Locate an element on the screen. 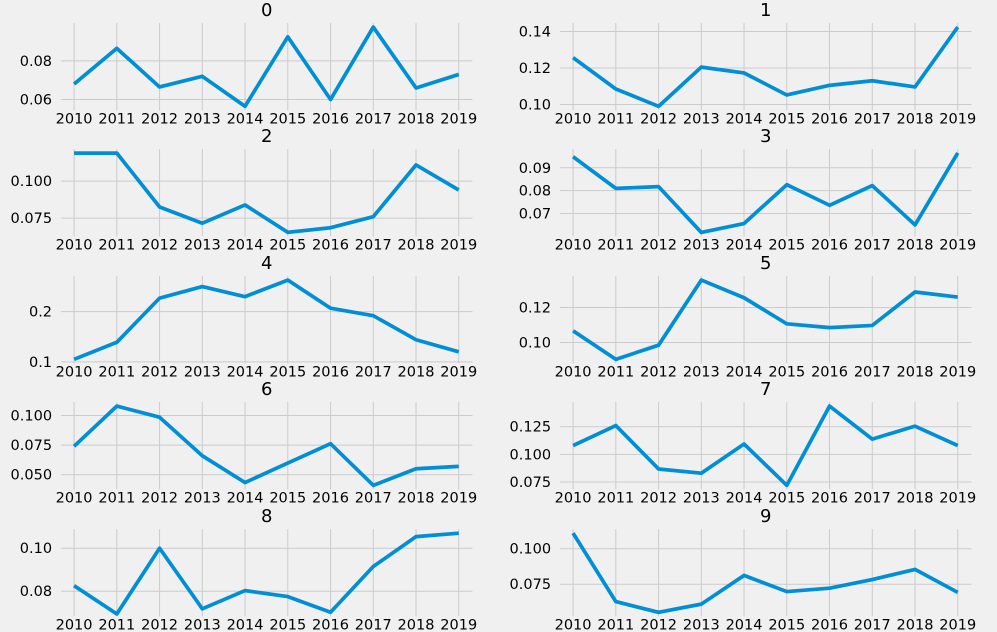 This screenshot has width=997, height=632. subplot-title: 5 is located at coordinates (765, 263).